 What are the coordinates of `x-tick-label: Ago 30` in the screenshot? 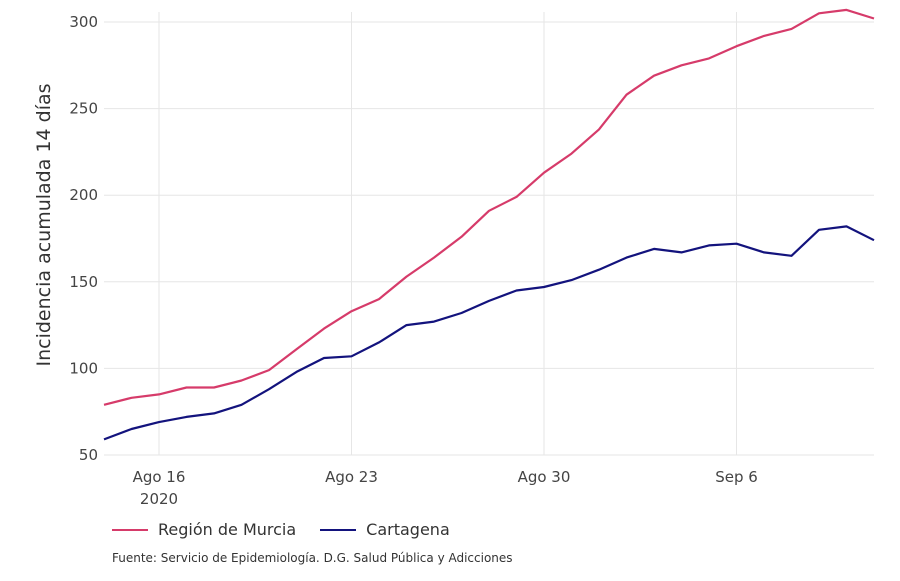 It's located at (544, 477).